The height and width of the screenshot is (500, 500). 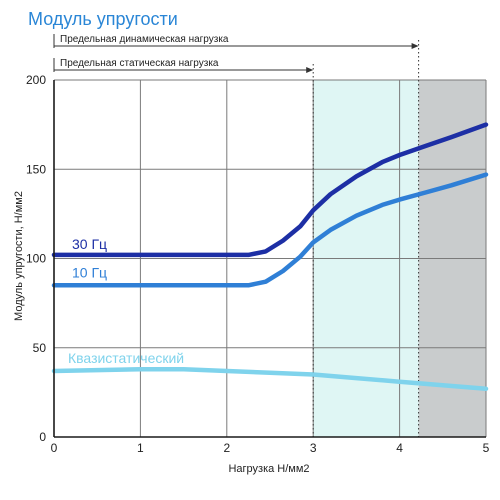 What do you see at coordinates (103, 19) in the screenshot?
I see `chart-title: Модуль упругости` at bounding box center [103, 19].